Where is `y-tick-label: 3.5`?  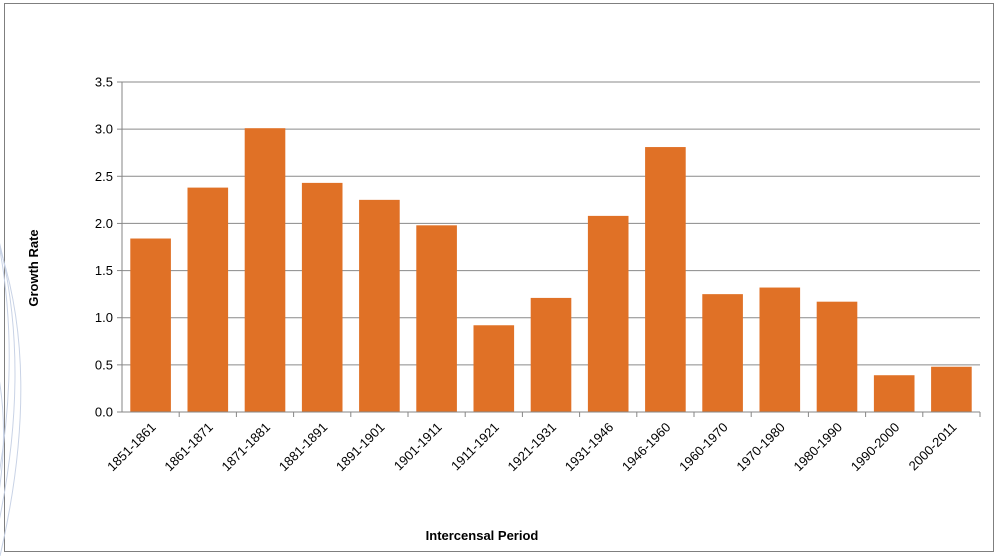
y-tick-label: 3.5 is located at coordinates (104, 82).